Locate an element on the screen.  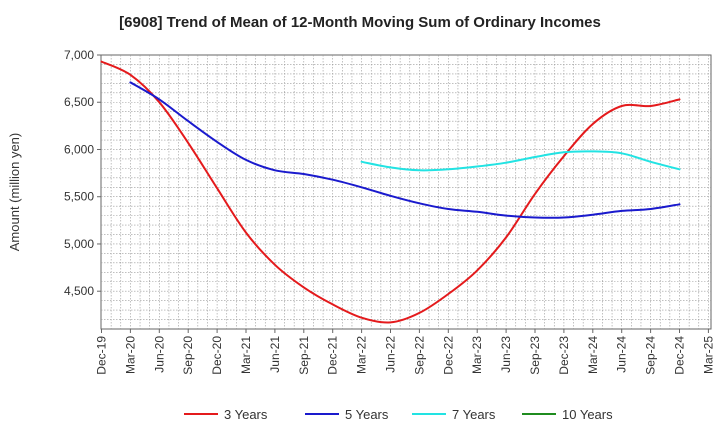
x-tick-label: Mar-20 is located at coordinates (130, 355).